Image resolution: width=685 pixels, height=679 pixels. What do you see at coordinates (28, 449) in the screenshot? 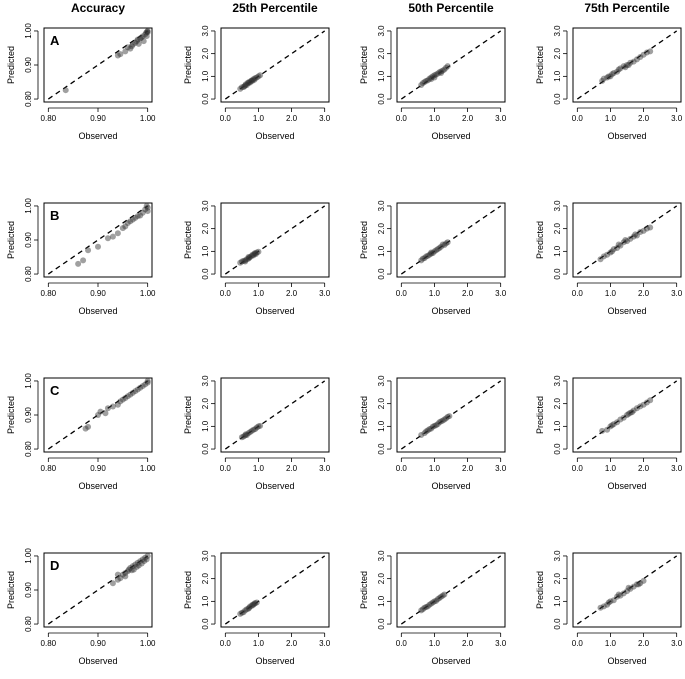
I see `y-tick-label: 0.80` at bounding box center [28, 449].